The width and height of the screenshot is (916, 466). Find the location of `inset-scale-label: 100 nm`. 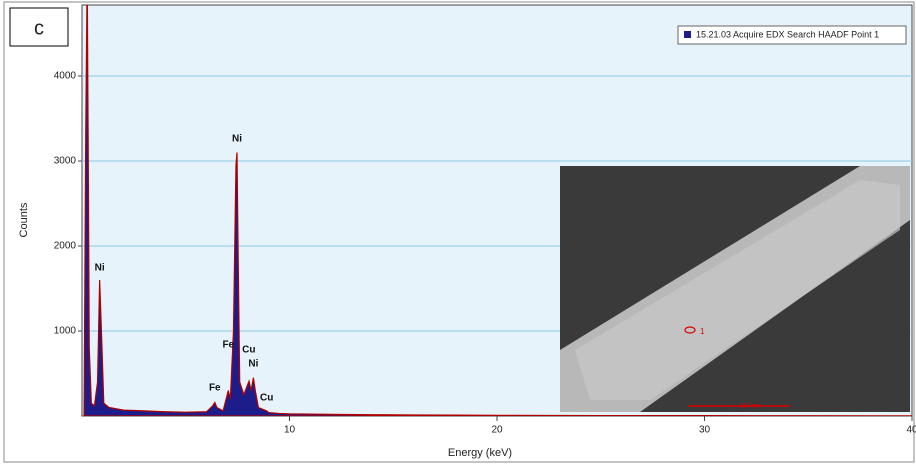

inset-scale-label: 100 nm is located at coordinates (750, 407).